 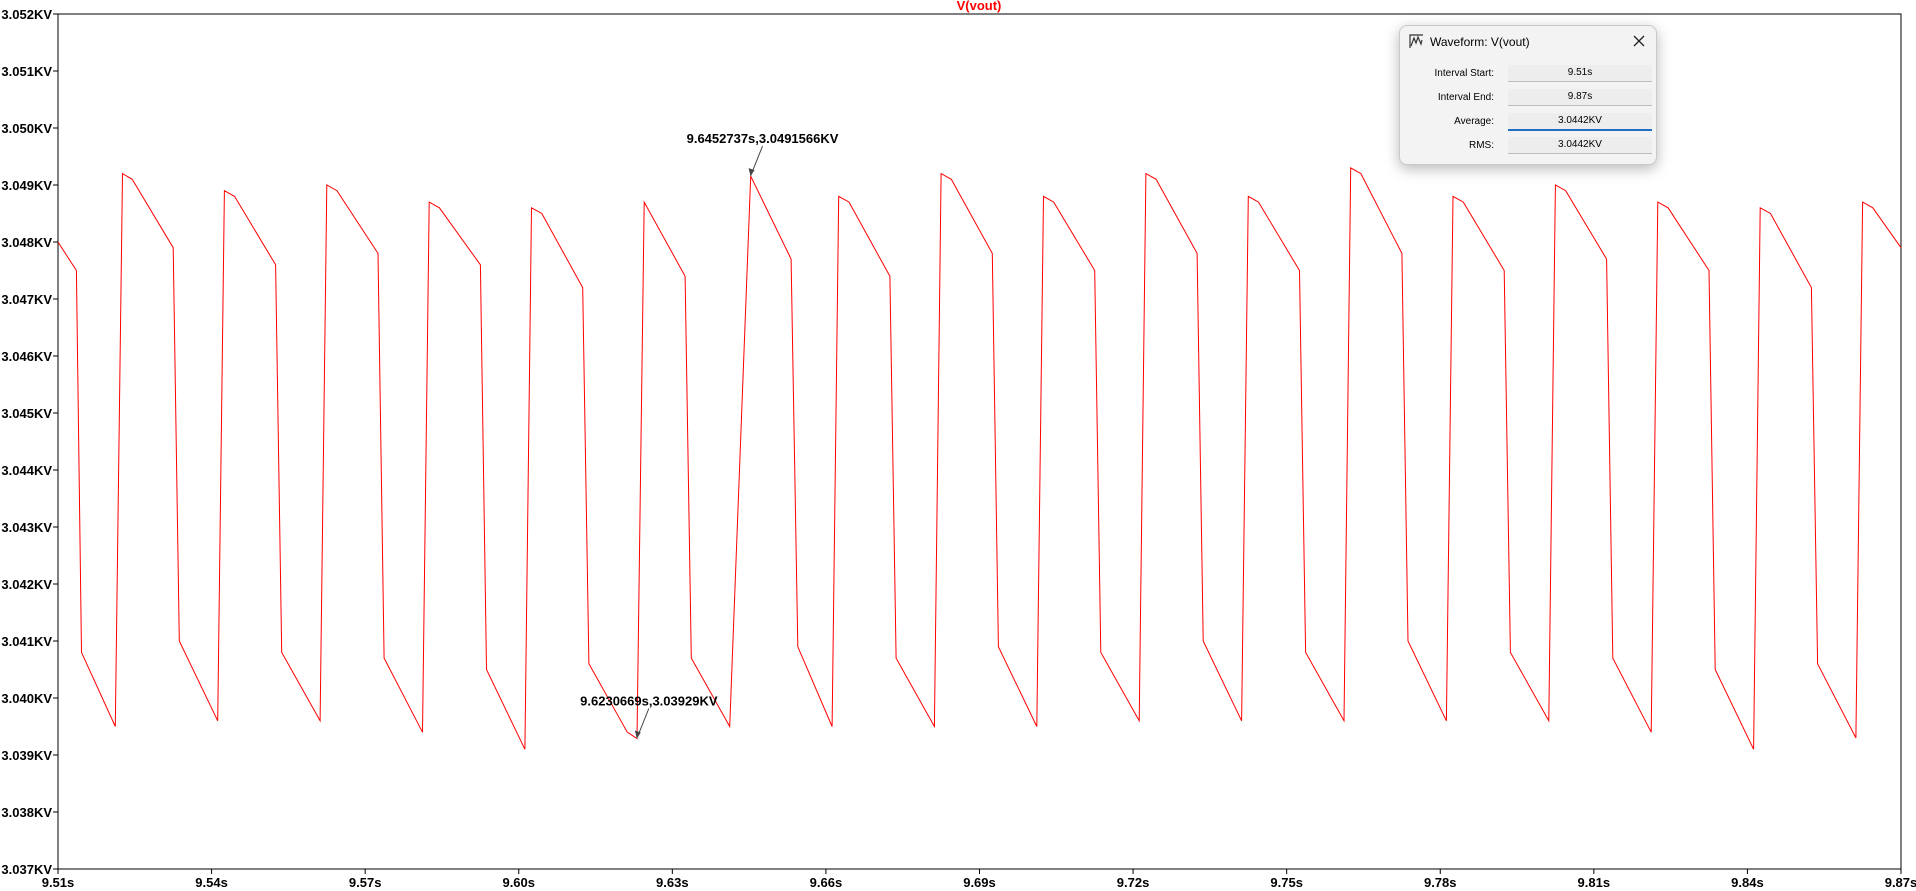 I want to click on interval-end-row: Interval End: 9.87s, so click(x=1528, y=99).